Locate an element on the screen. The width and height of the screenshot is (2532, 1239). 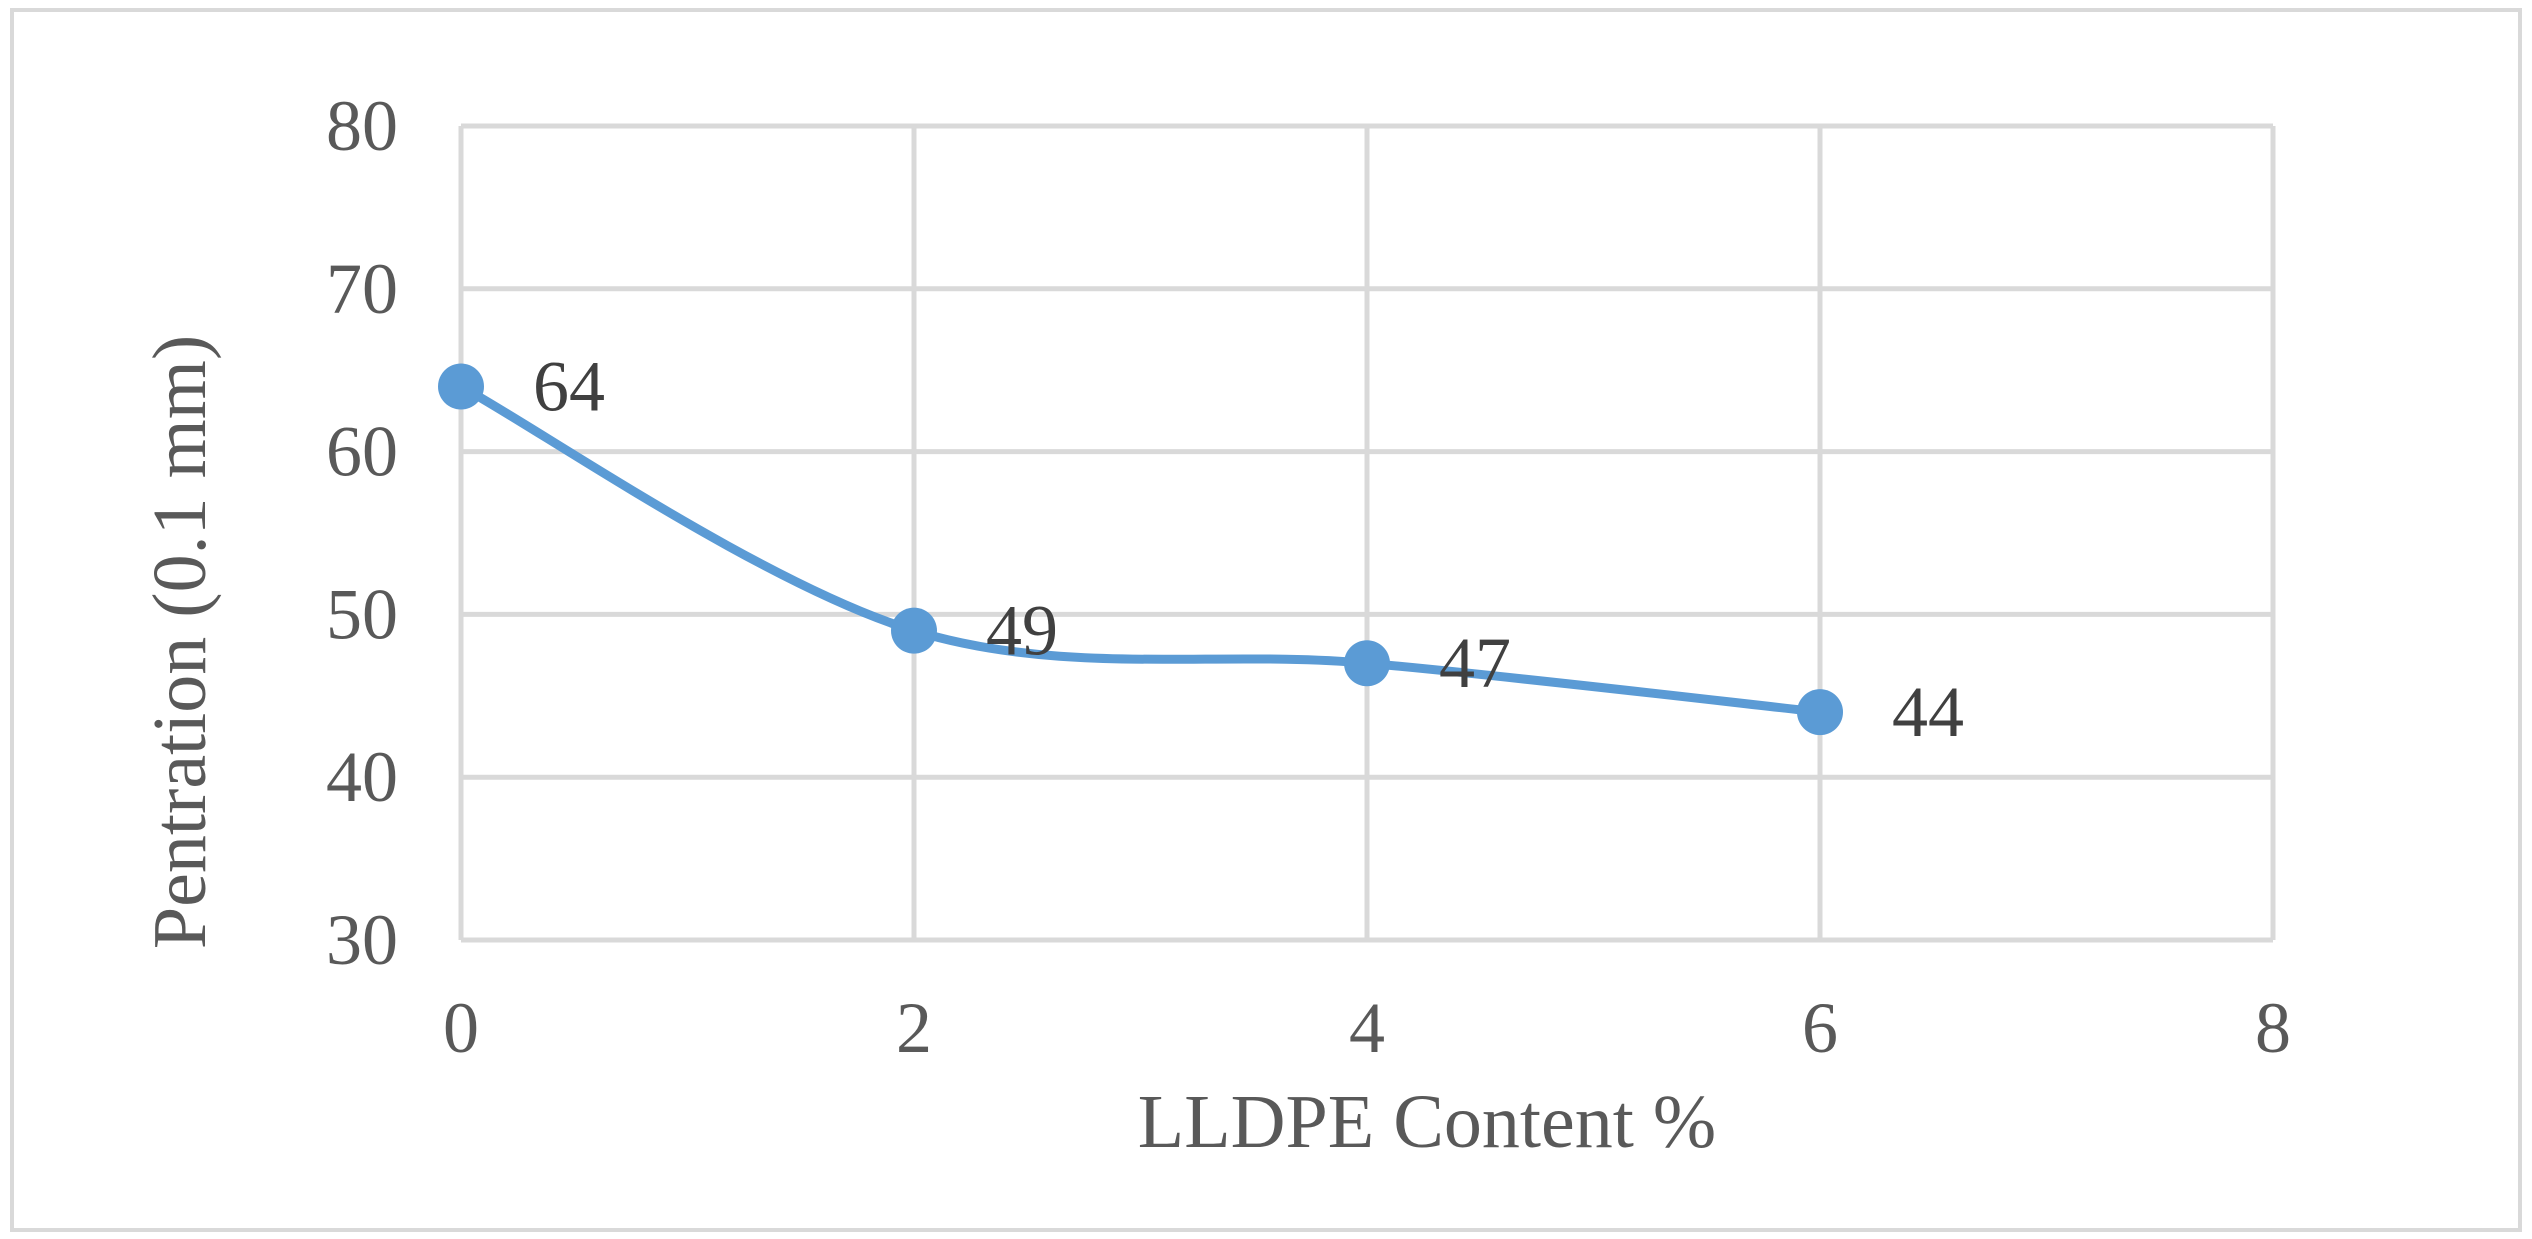
y-tick-label-60: 60 is located at coordinates (362, 452).